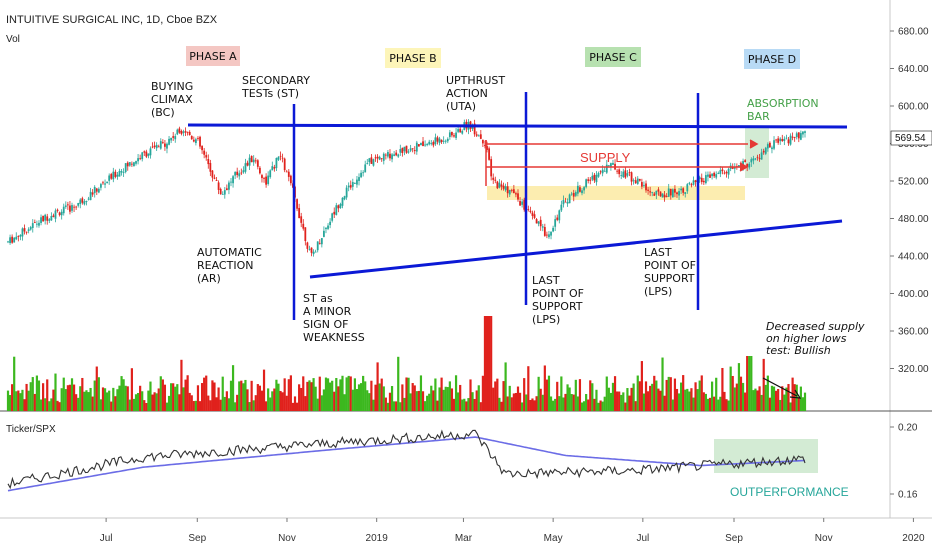  Describe the element at coordinates (213, 56) in the screenshot. I see `phase-a-box` at that location.